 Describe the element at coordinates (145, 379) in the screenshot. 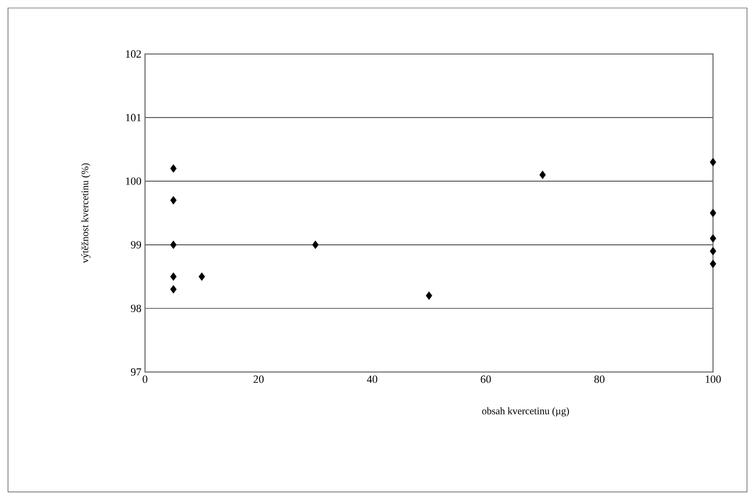

I see `x-tick-label: 0` at that location.